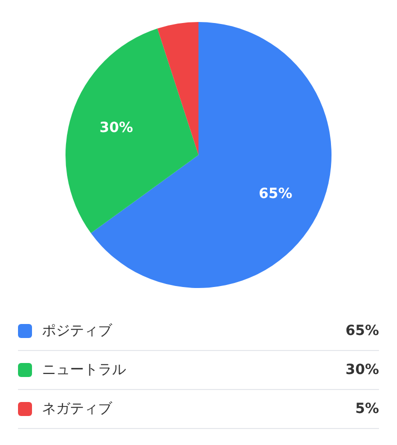  I want to click on legend-label: ポジティブ, so click(78, 331).